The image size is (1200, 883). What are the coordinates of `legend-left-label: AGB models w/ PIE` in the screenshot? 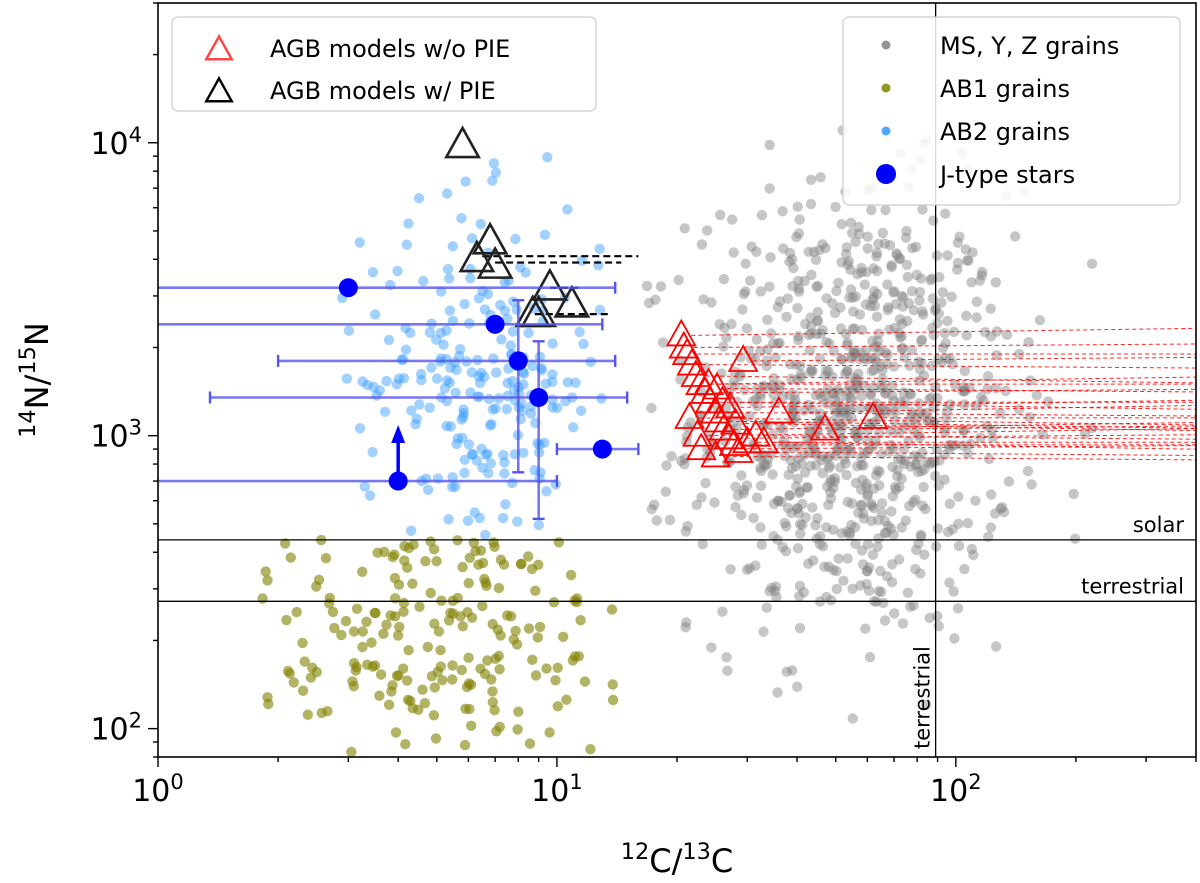 It's located at (383, 91).